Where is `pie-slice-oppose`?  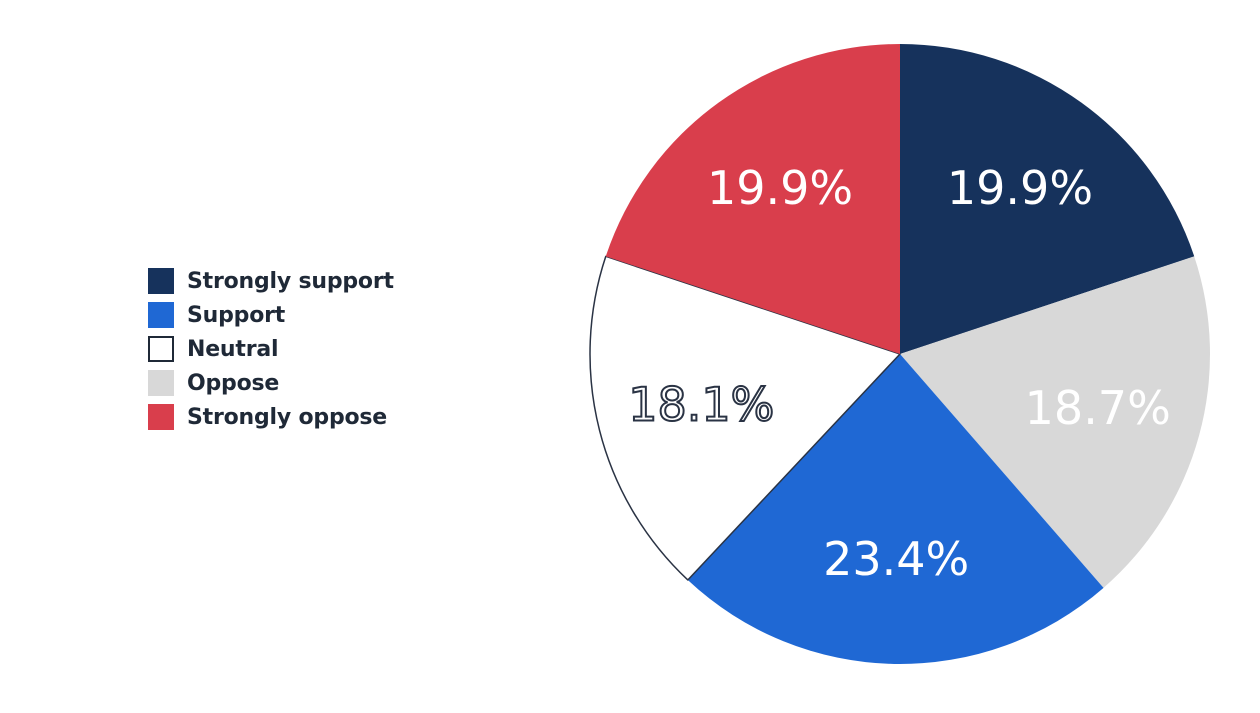 pie-slice-oppose is located at coordinates (1055, 422).